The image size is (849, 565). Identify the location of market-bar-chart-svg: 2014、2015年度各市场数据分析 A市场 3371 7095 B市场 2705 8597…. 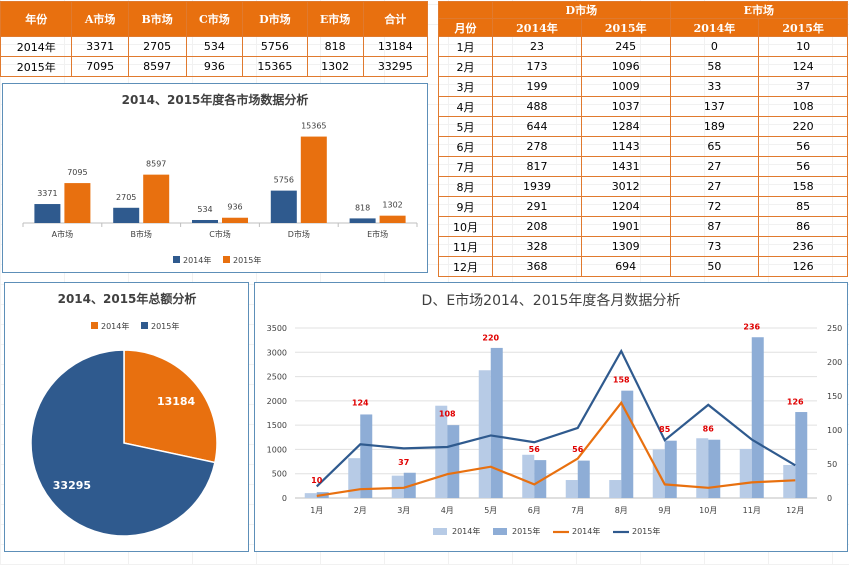
(220, 178).